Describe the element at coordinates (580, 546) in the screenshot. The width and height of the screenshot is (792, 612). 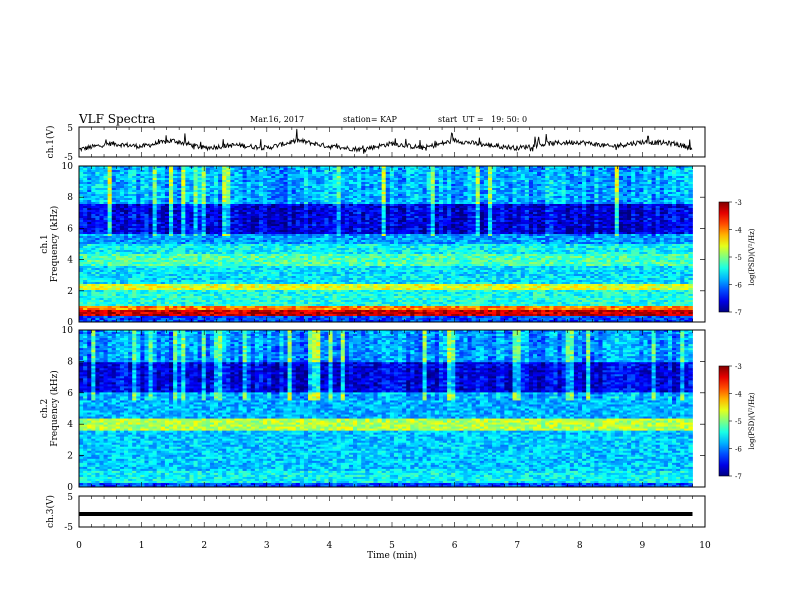
I see `x-tick-label: 8` at that location.